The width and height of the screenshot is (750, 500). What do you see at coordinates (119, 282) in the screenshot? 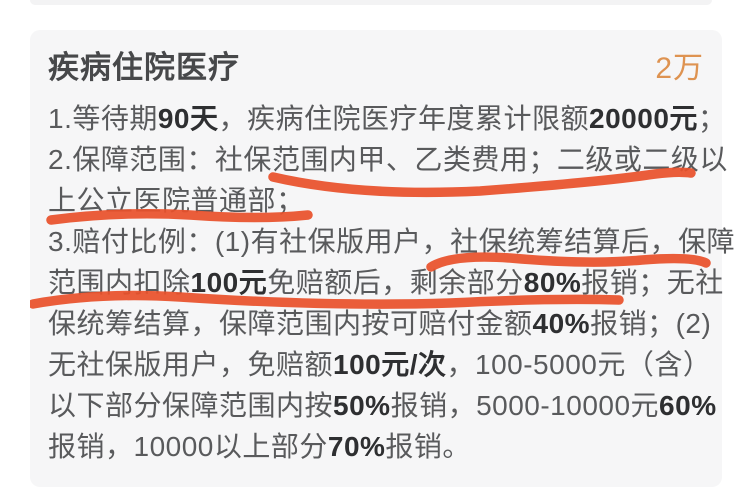
I see `text-segment: 范围内扣除` at bounding box center [119, 282].